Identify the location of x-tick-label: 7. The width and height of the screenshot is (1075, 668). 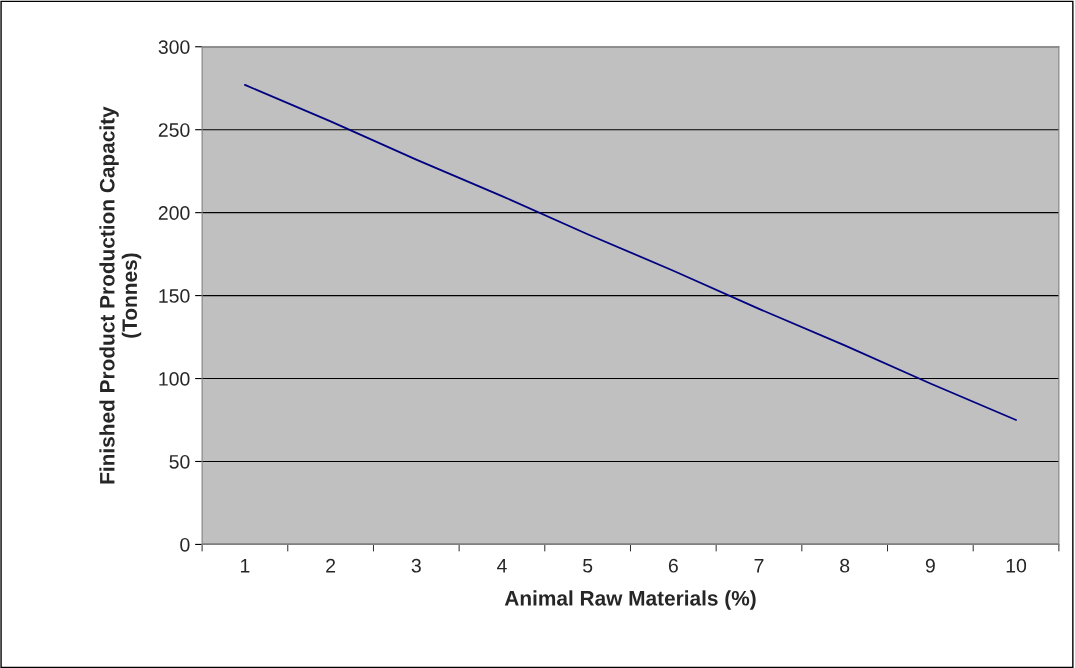
(759, 566).